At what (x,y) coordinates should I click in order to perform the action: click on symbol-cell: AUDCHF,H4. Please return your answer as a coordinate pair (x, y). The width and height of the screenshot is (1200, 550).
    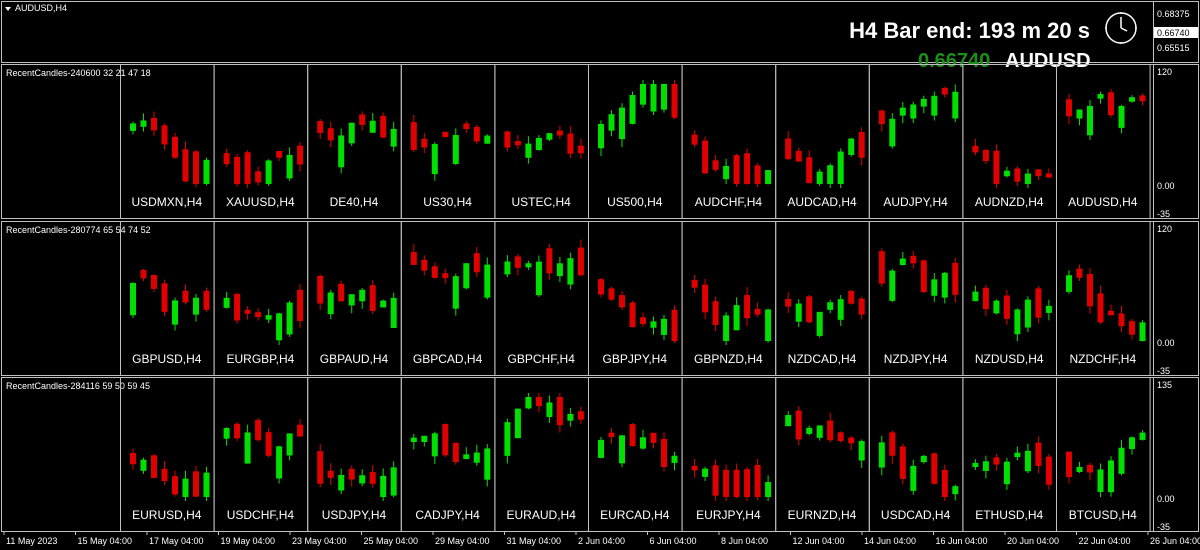
    Looking at the image, I should click on (729, 141).